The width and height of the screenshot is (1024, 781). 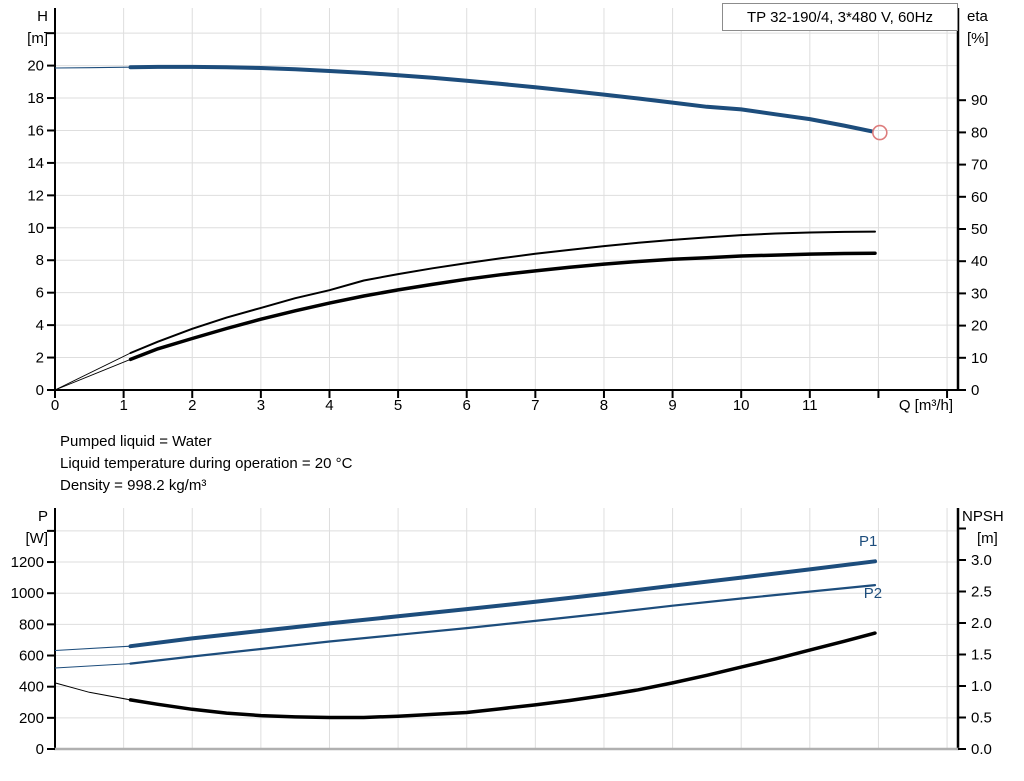 I want to click on p1-curve-lead, so click(x=92, y=648).